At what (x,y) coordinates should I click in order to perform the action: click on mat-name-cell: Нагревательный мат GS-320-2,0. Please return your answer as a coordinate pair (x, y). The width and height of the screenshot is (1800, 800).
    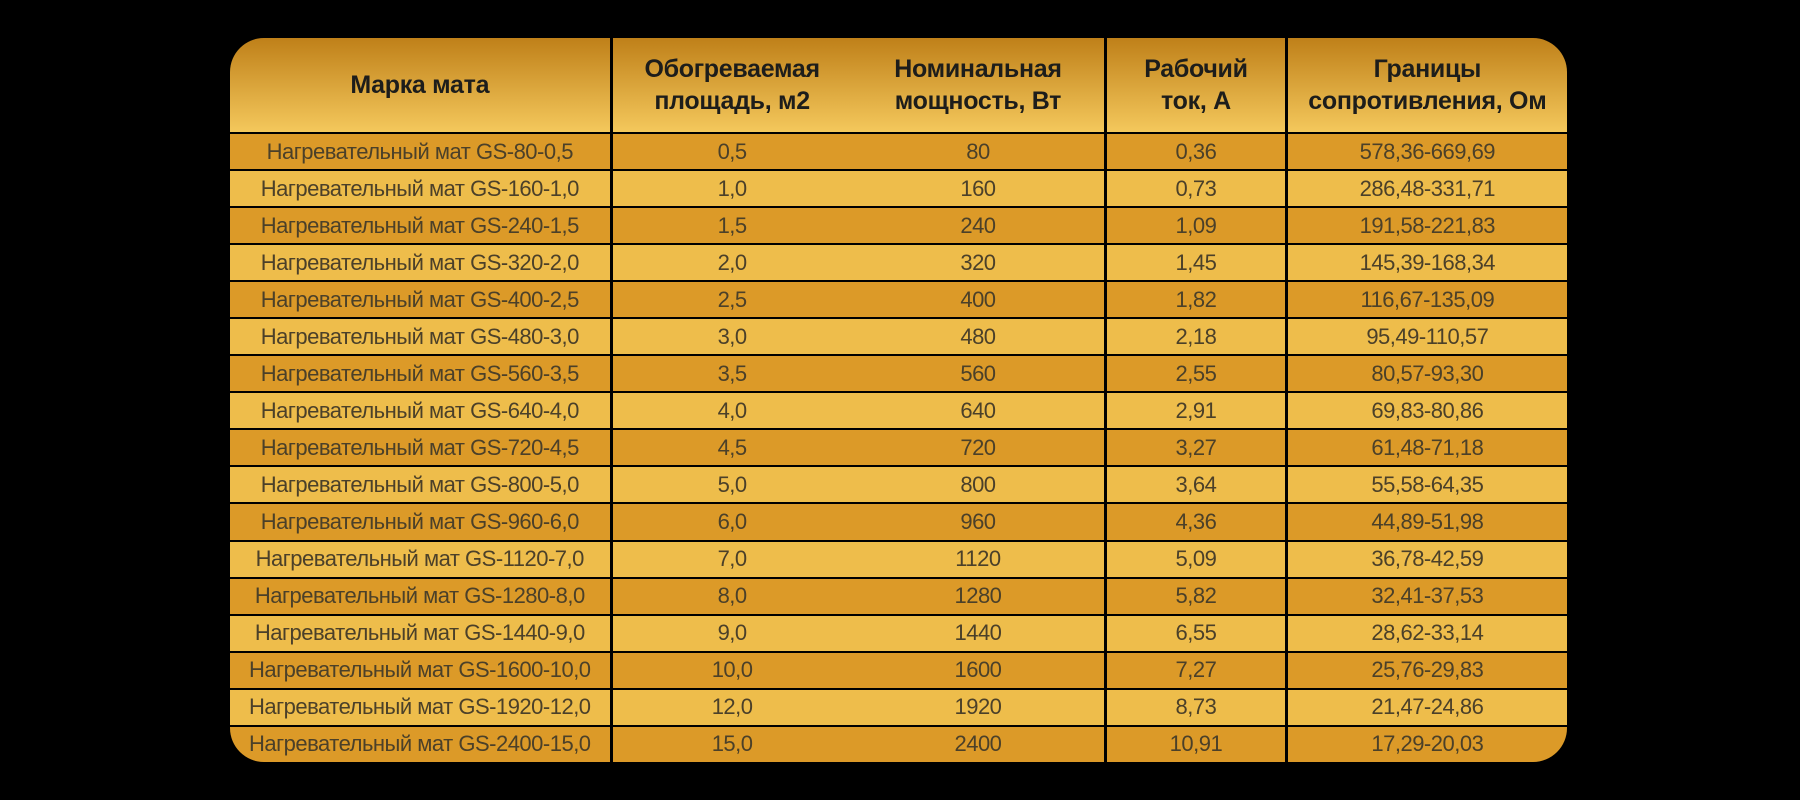
    Looking at the image, I should click on (421, 262).